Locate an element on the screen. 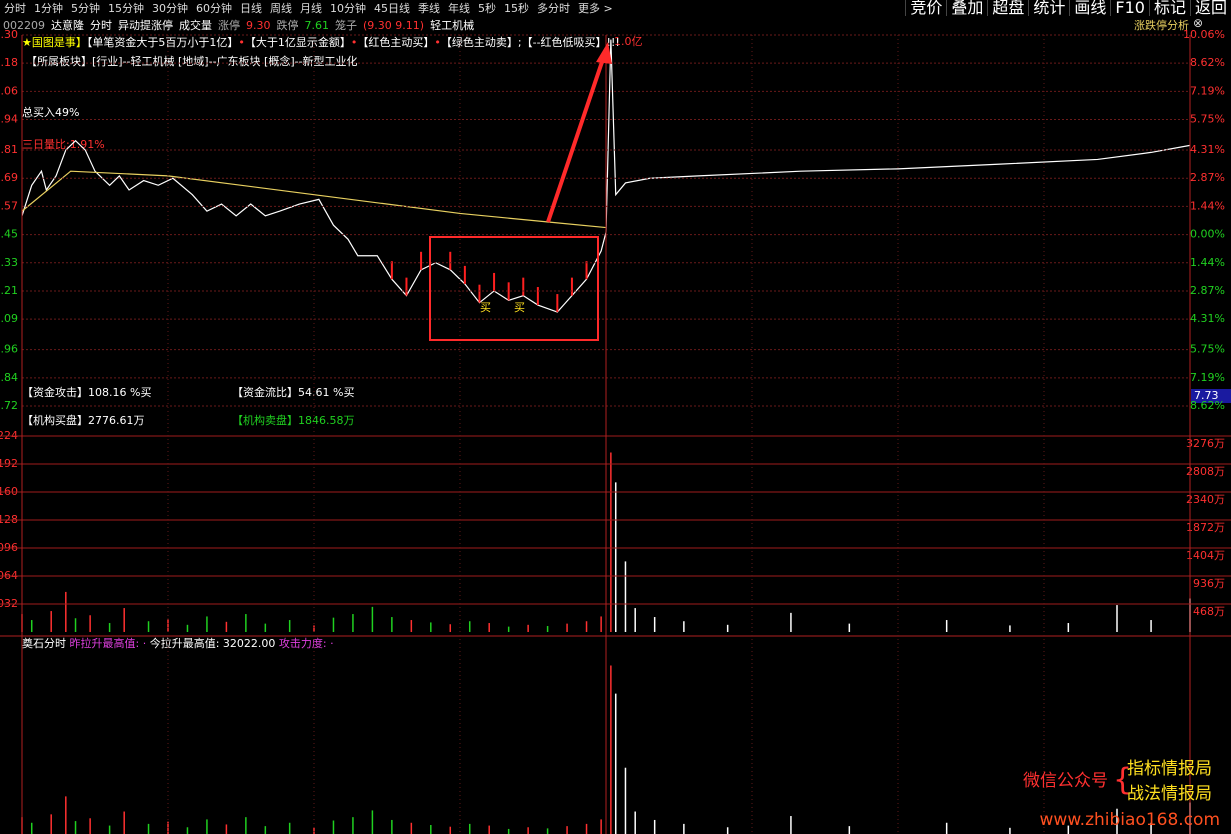 The height and width of the screenshot is (834, 1231). y-tick-label: 9.06 is located at coordinates (9, 90).